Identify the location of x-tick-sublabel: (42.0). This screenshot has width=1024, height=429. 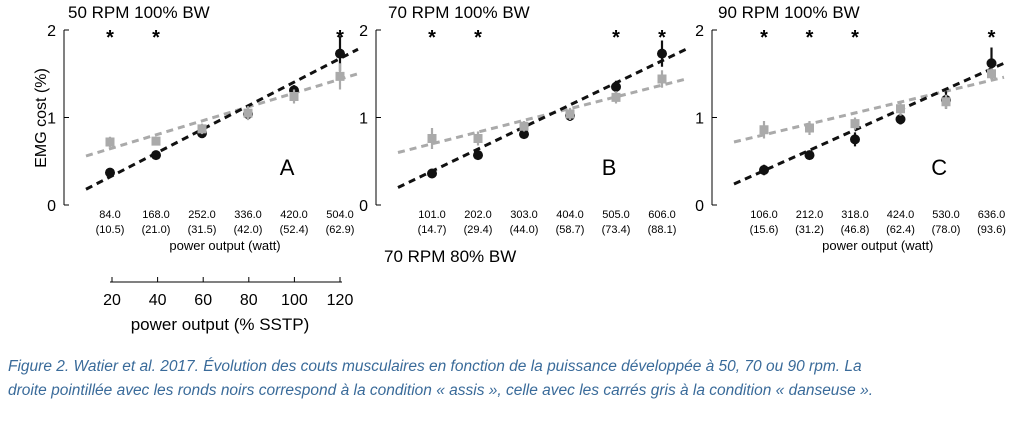
(248, 230).